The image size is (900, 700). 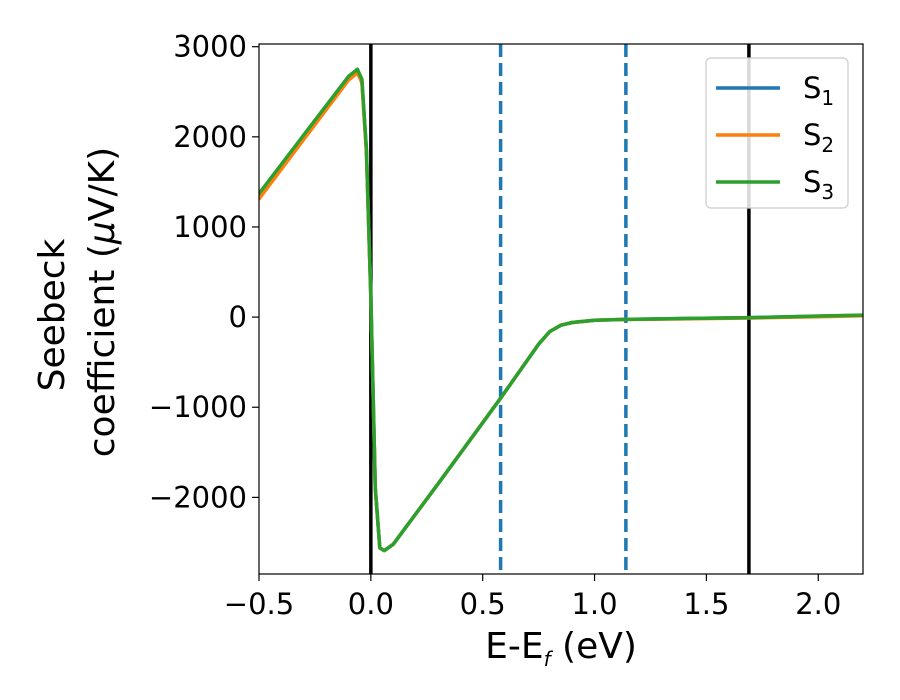 What do you see at coordinates (210, 137) in the screenshot?
I see `y-tick-label: 2000` at bounding box center [210, 137].